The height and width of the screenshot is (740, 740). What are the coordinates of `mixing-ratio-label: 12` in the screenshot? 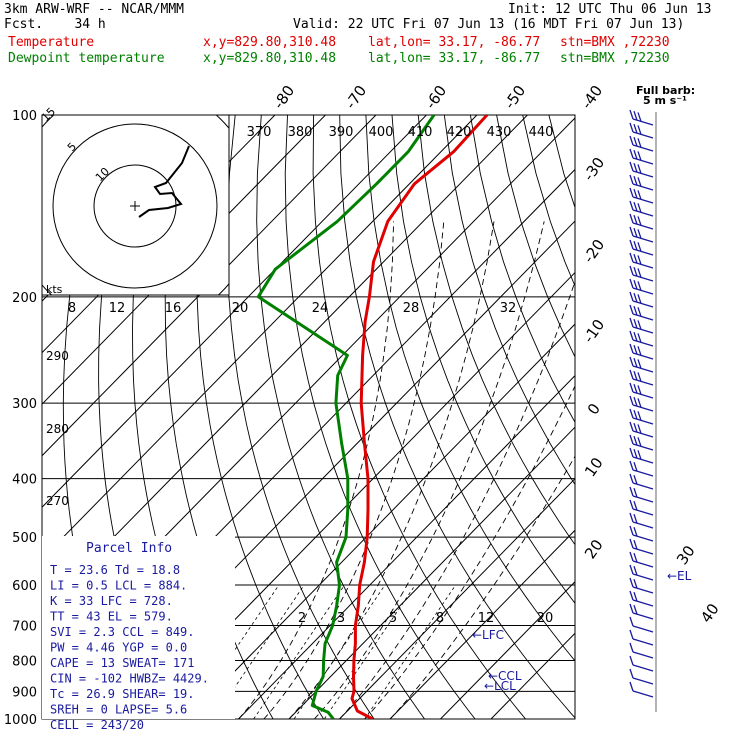 It's located at (486, 618).